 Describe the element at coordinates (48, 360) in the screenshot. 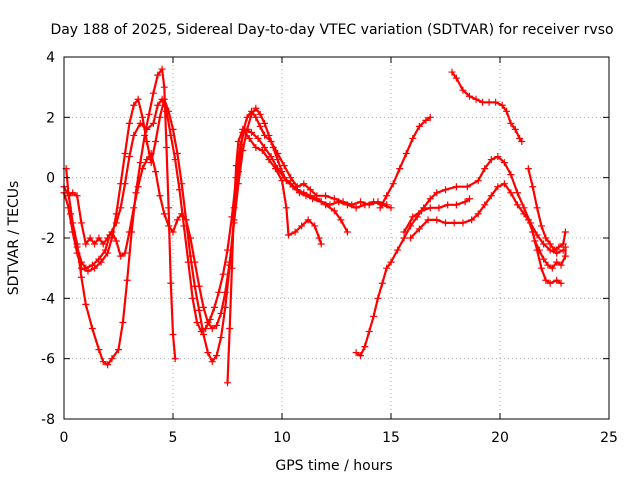

I see `y-tick-label: -6` at that location.